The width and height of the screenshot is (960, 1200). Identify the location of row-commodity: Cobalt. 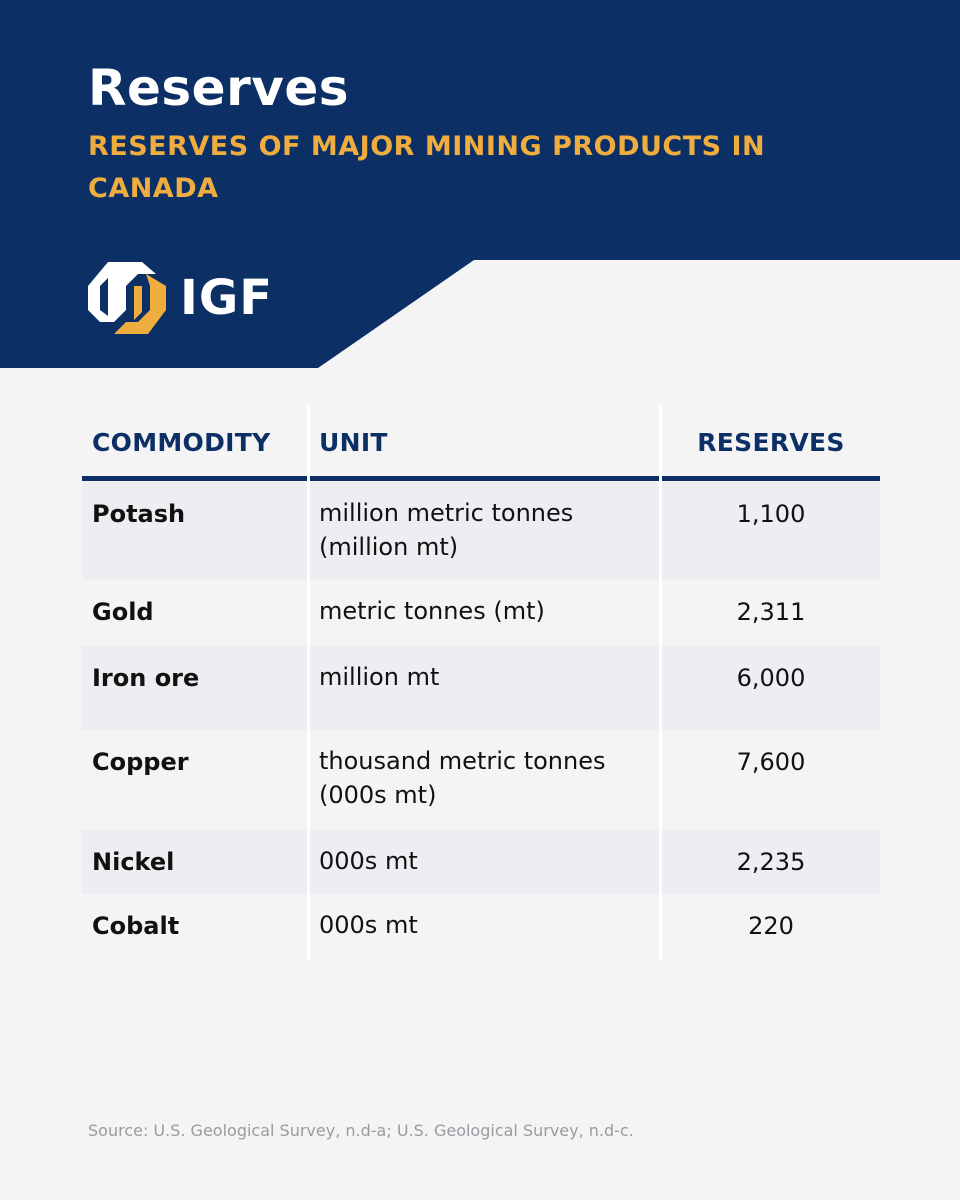
(136, 926).